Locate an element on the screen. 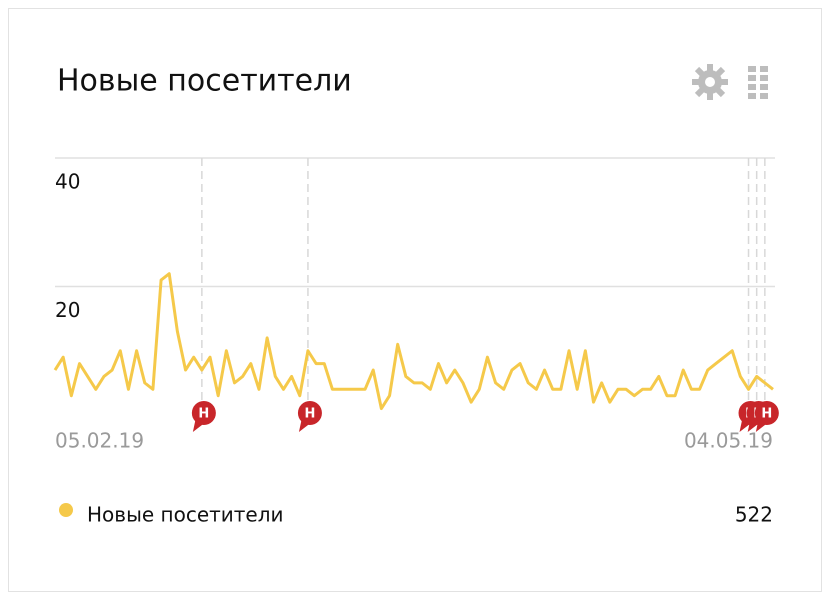 The height and width of the screenshot is (604, 832). settings-icon is located at coordinates (710, 82).